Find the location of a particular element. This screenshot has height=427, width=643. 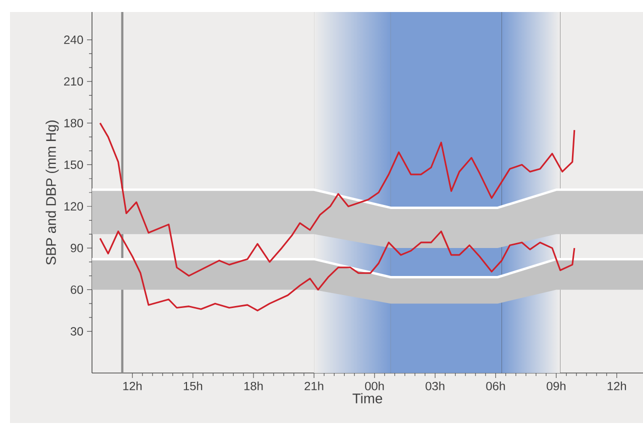

x-axis-title: Time is located at coordinates (367, 398).